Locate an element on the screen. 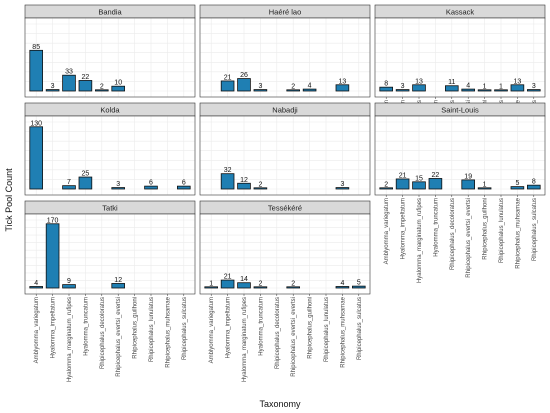 This screenshot has width=550, height=413. data-label: 14 is located at coordinates (244, 279).